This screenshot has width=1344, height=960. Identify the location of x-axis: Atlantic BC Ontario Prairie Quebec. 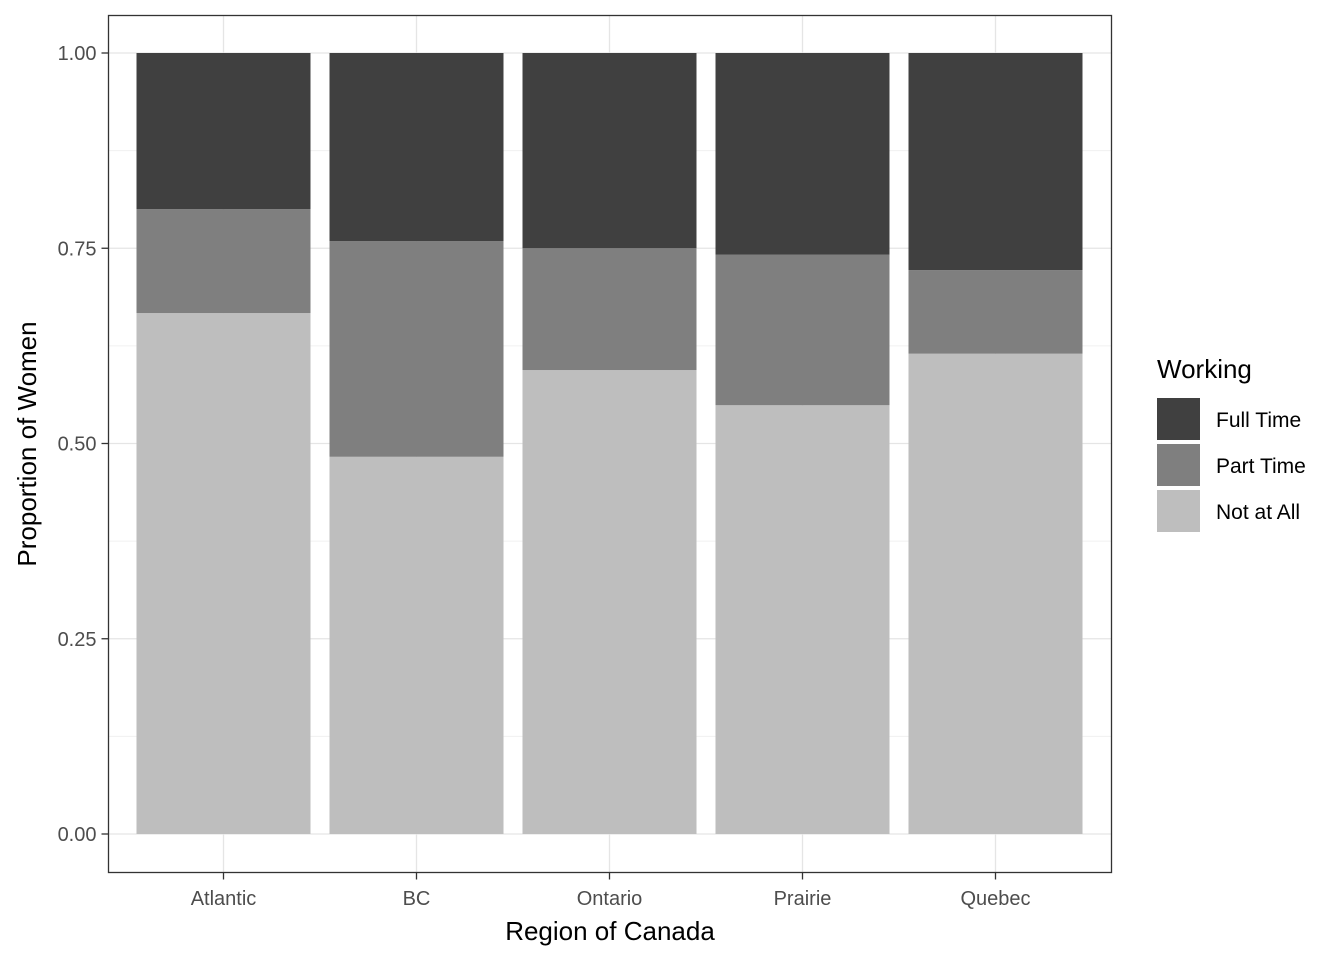
(611, 891).